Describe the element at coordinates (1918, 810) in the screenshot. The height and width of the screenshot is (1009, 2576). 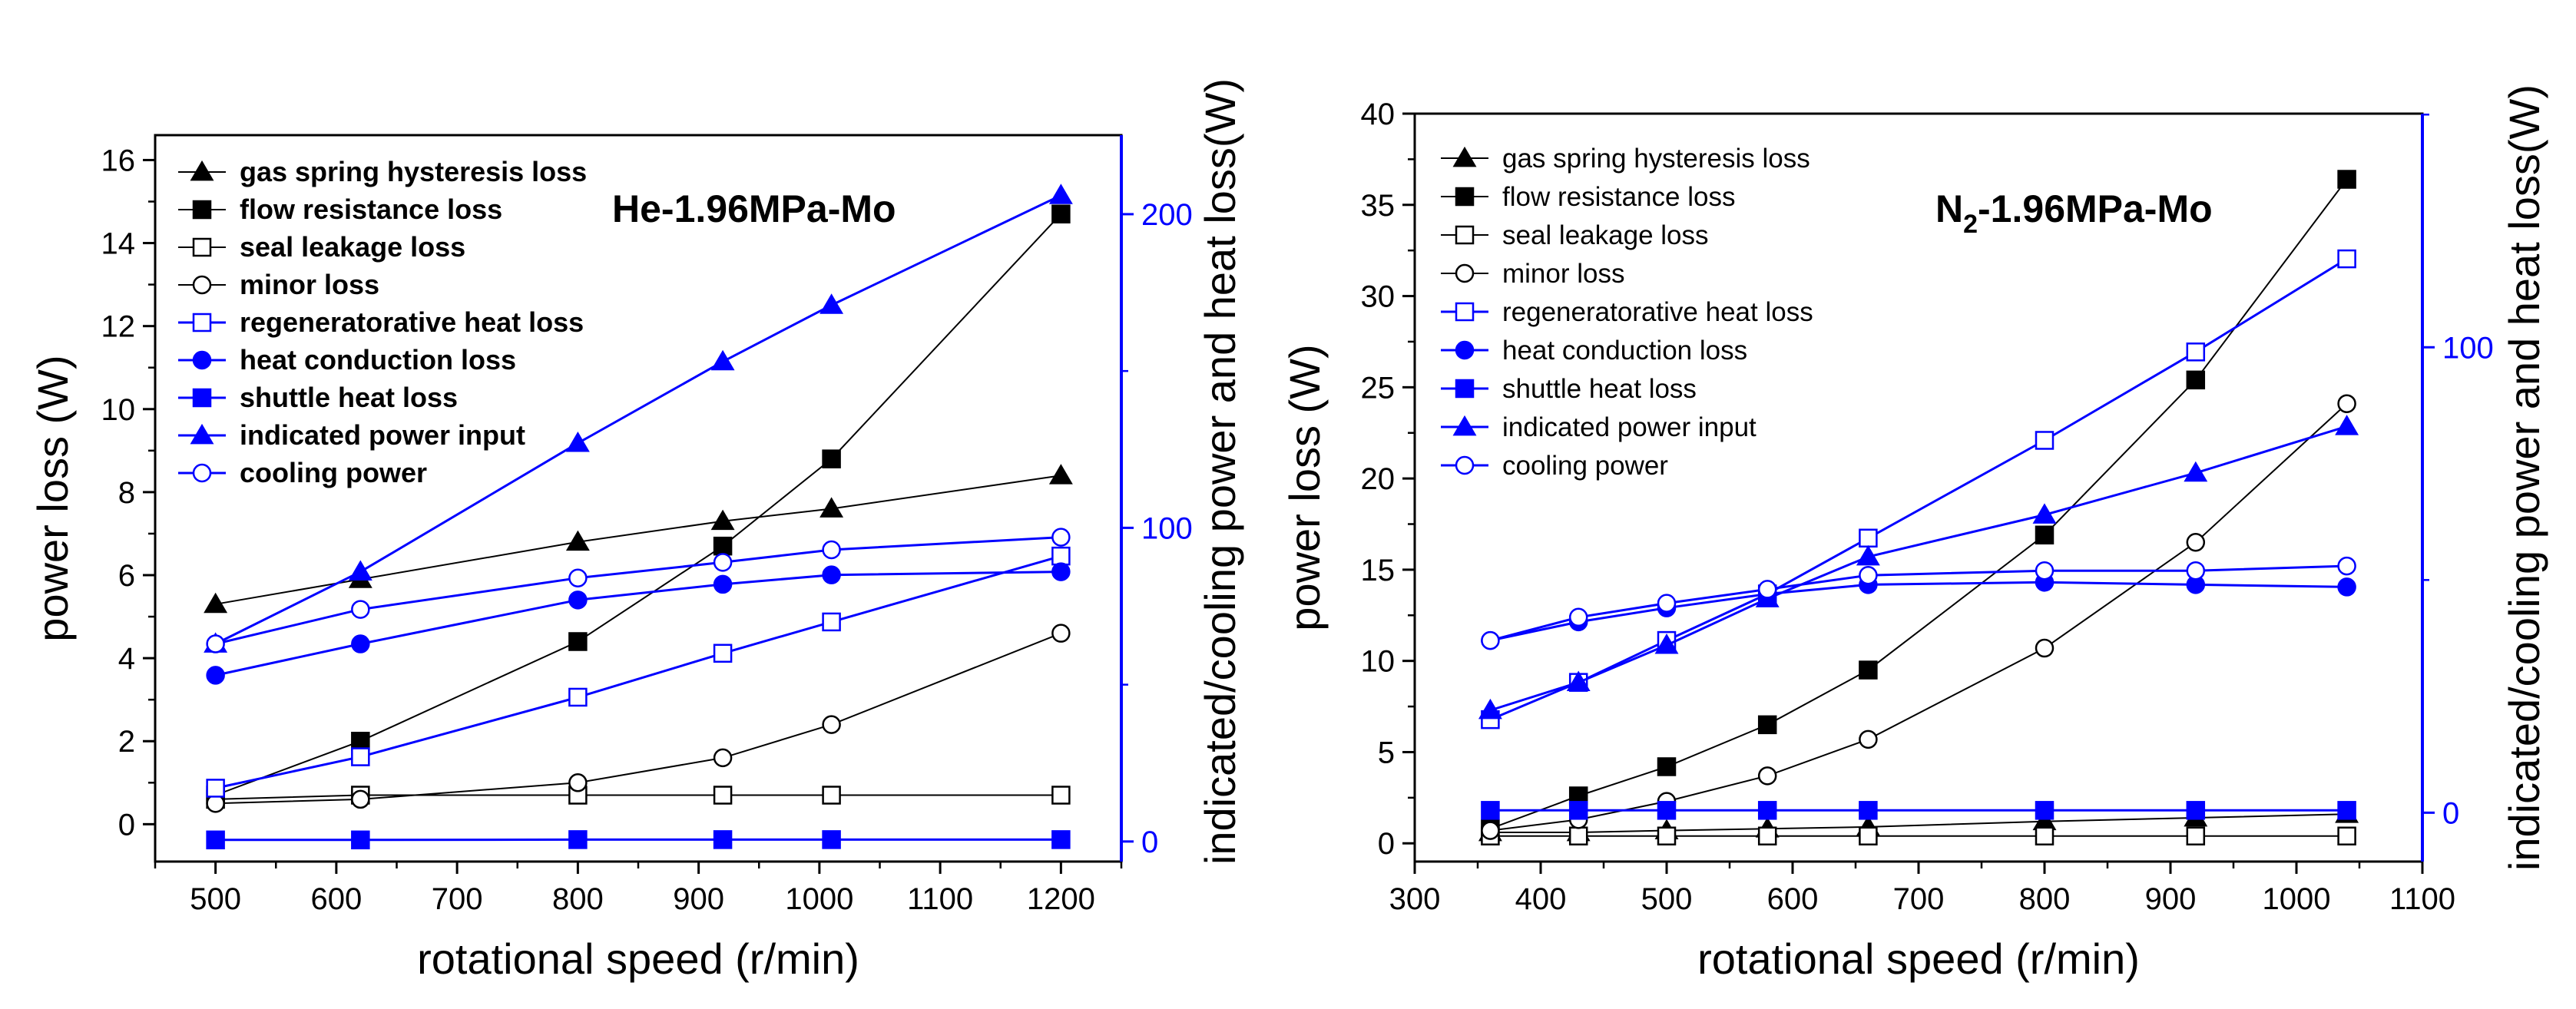
I see `series-n2-shuttle-heat-loss` at that location.